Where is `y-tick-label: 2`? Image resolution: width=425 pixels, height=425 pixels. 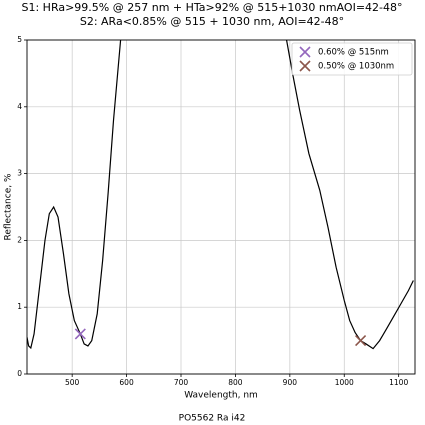 y-tick-label: 2 is located at coordinates (19, 239).